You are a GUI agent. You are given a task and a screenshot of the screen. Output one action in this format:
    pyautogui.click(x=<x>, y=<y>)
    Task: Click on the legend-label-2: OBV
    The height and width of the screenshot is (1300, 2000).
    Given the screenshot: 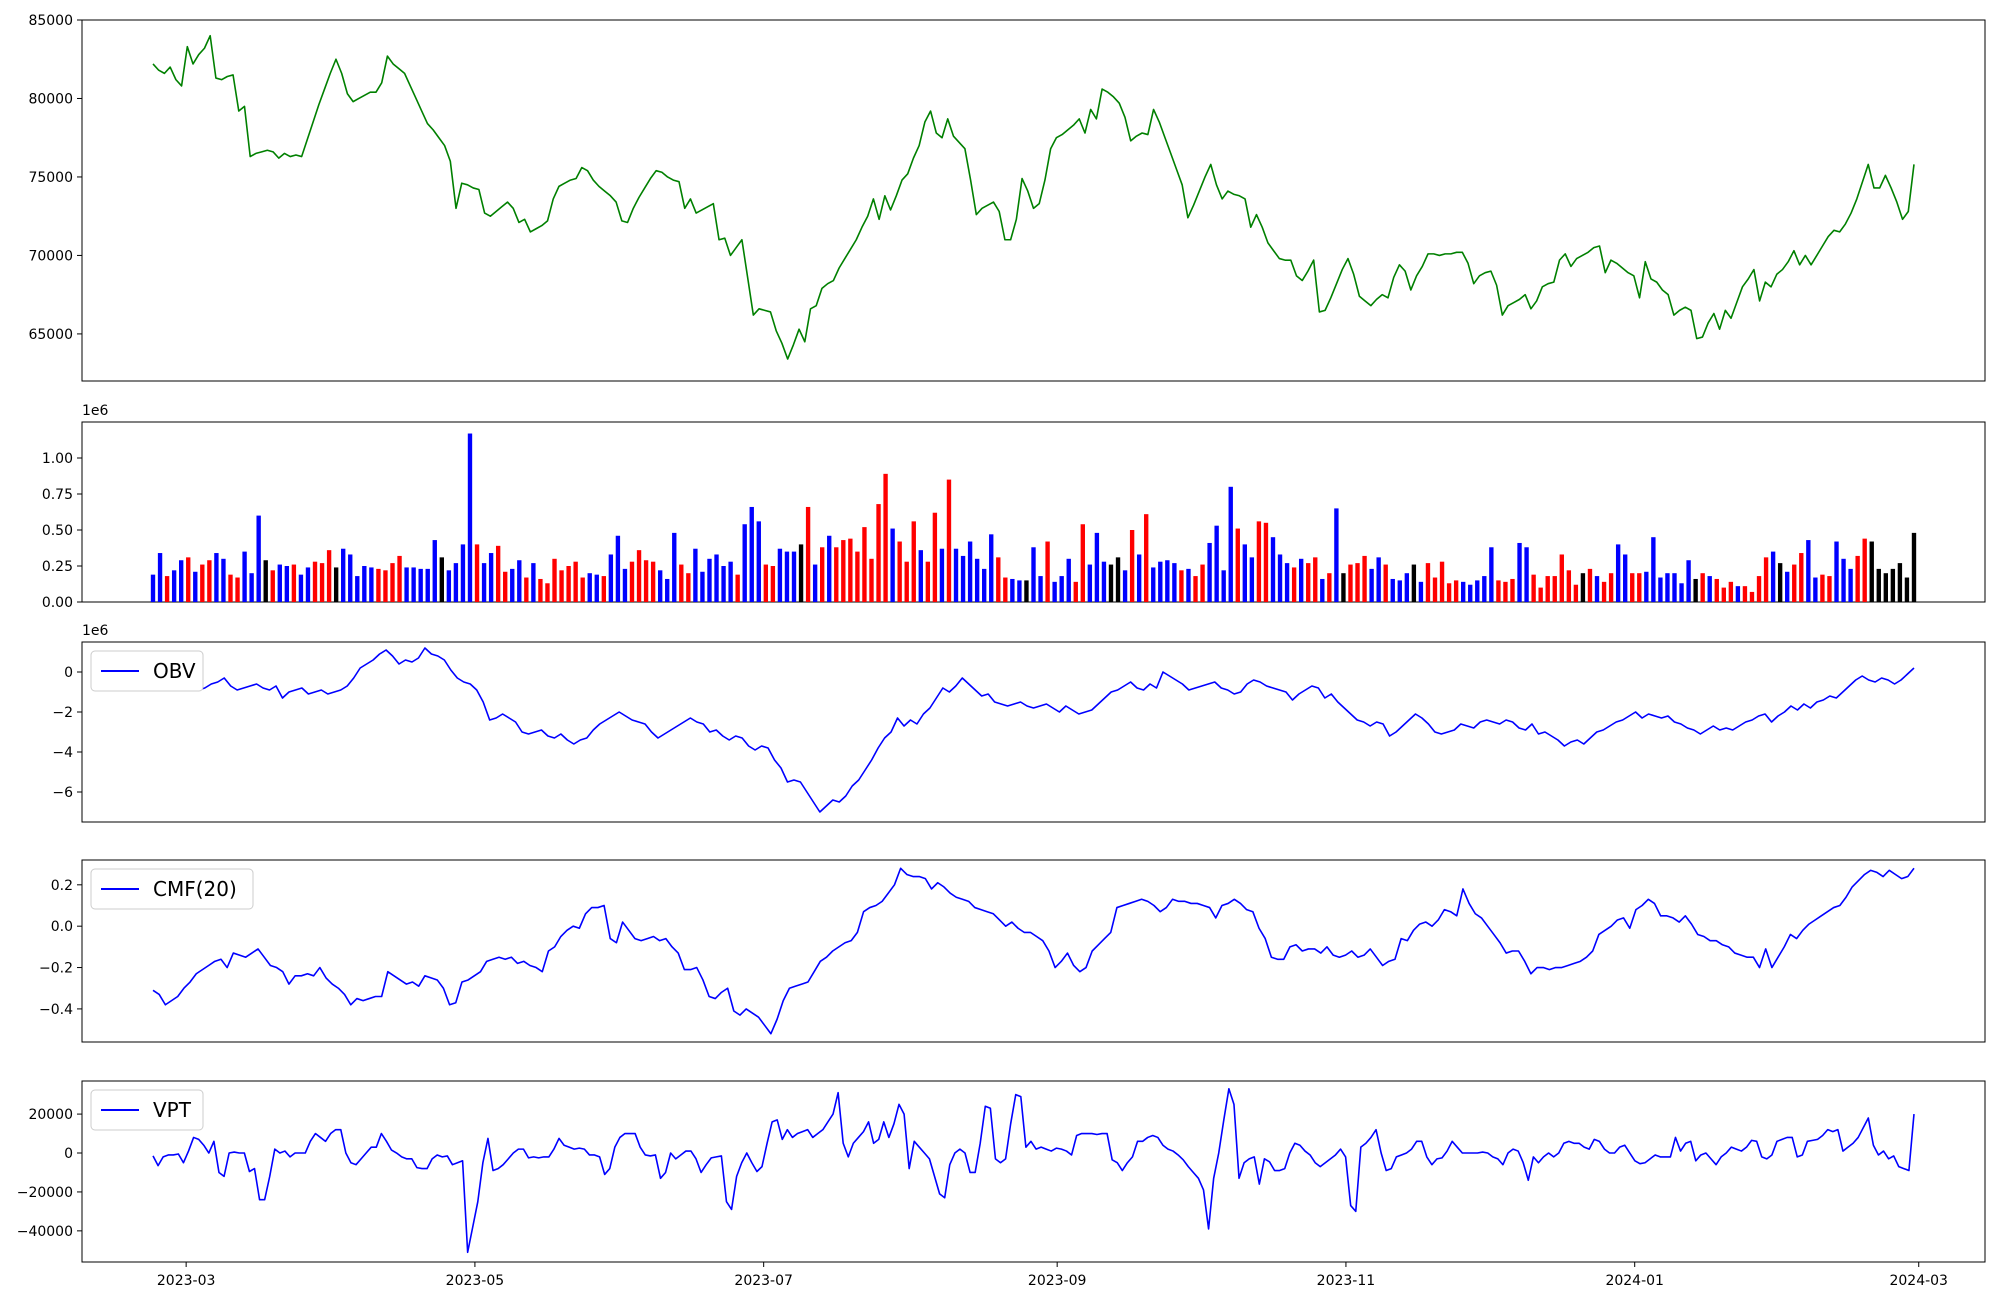 What is the action you would take?
    pyautogui.click(x=174, y=671)
    